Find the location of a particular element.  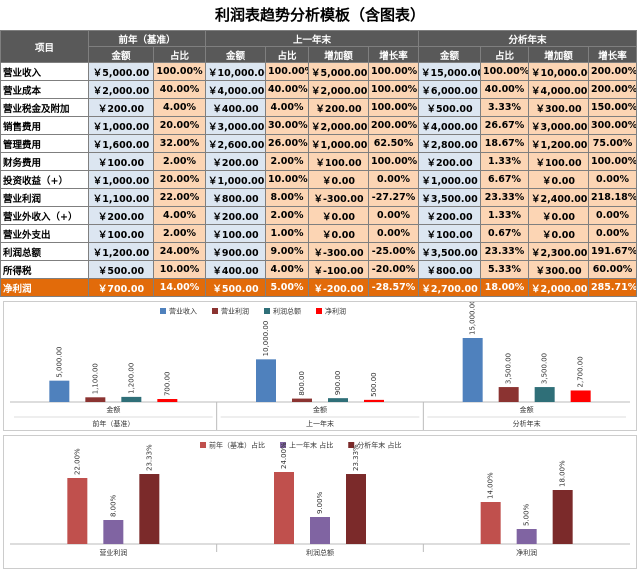

header-cell: 增长率 is located at coordinates (613, 54).